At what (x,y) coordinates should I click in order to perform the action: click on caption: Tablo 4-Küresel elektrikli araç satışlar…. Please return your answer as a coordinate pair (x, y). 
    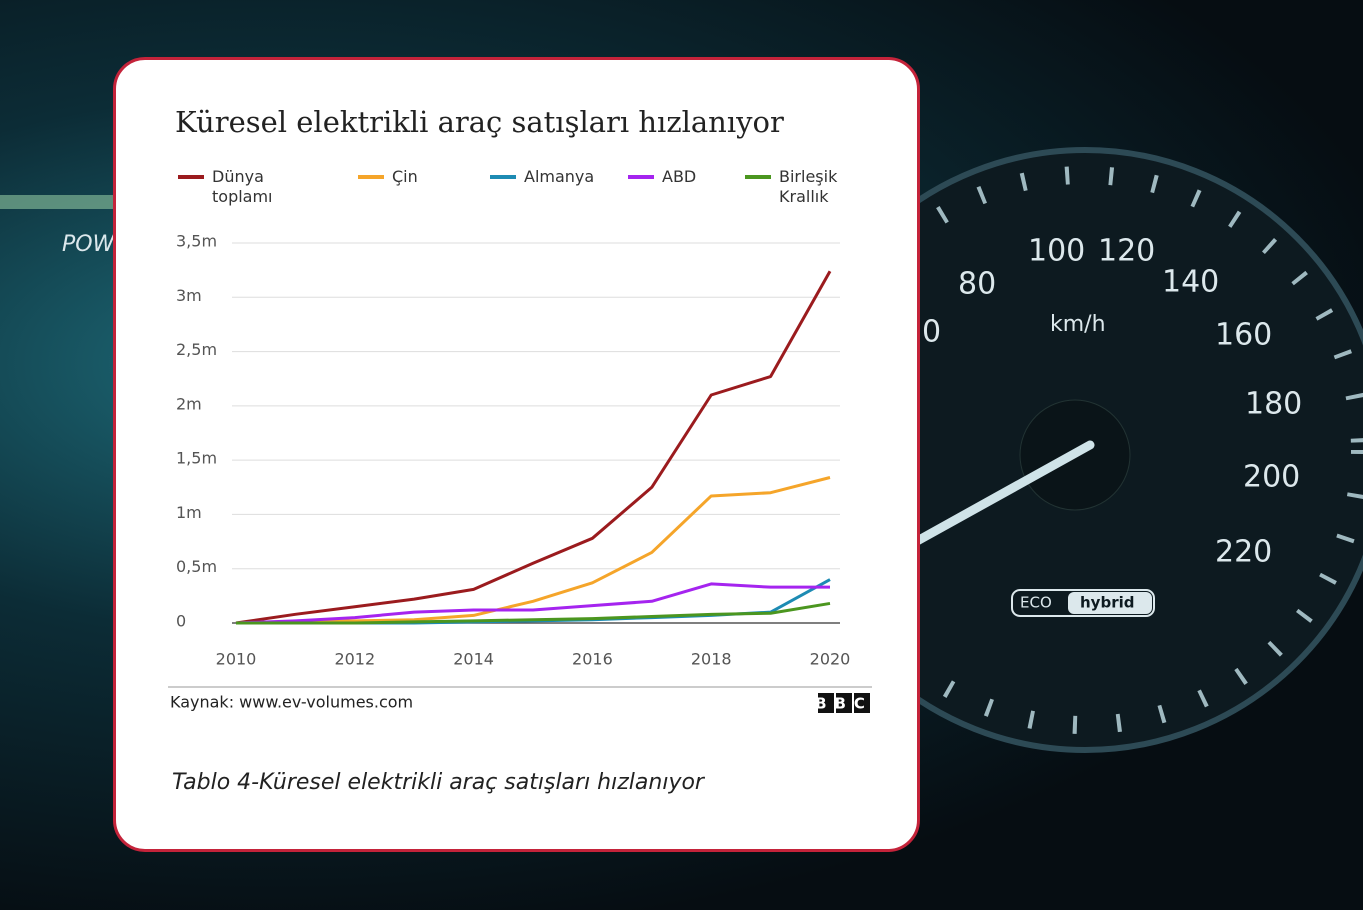
    Looking at the image, I should click on (438, 782).